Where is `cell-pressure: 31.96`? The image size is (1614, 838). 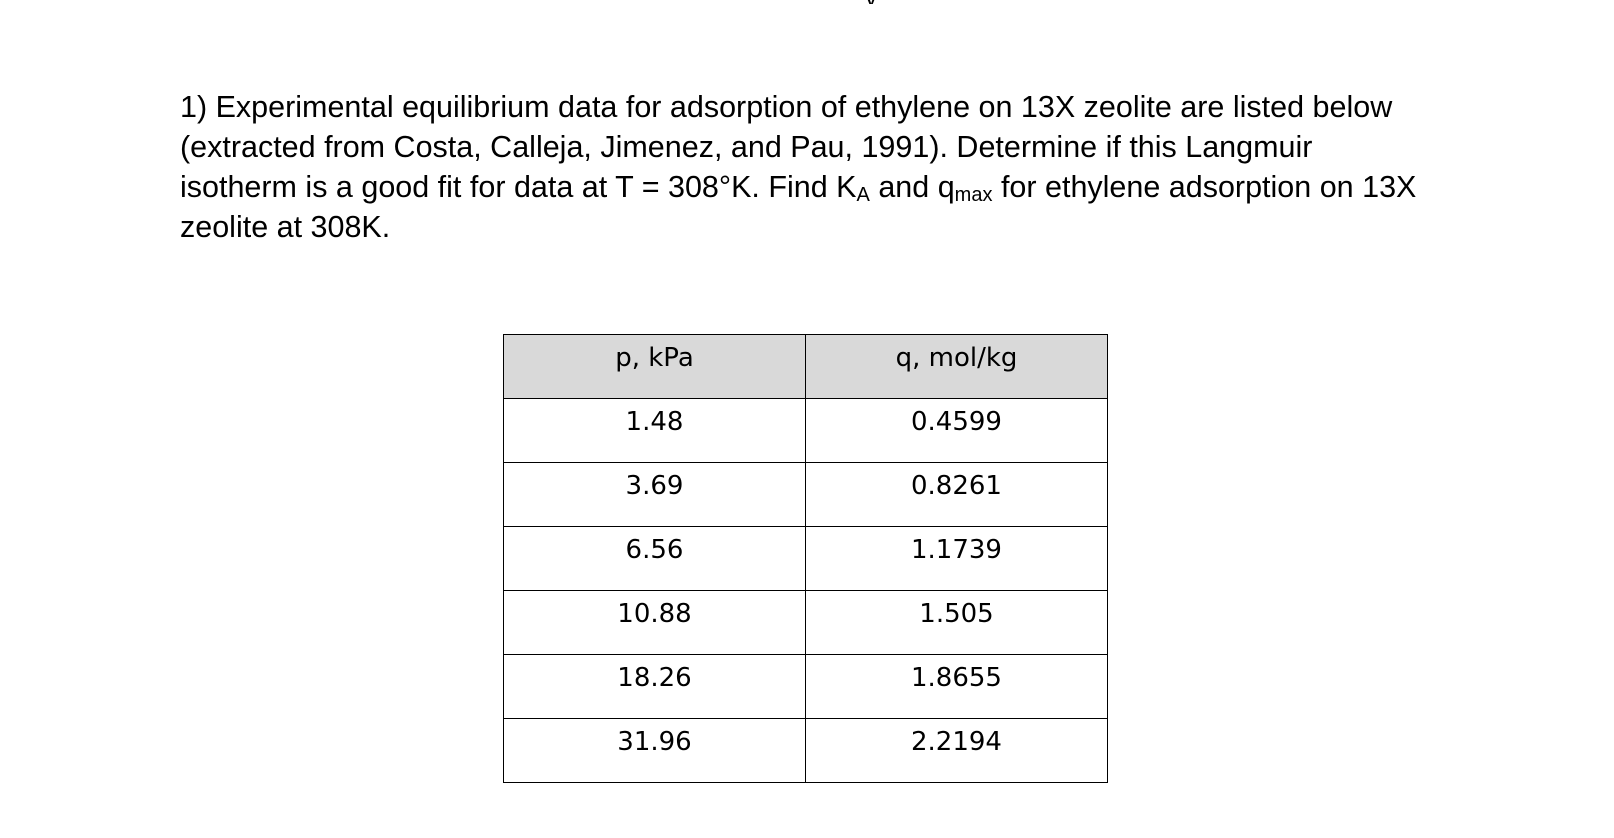 cell-pressure: 31.96 is located at coordinates (654, 750).